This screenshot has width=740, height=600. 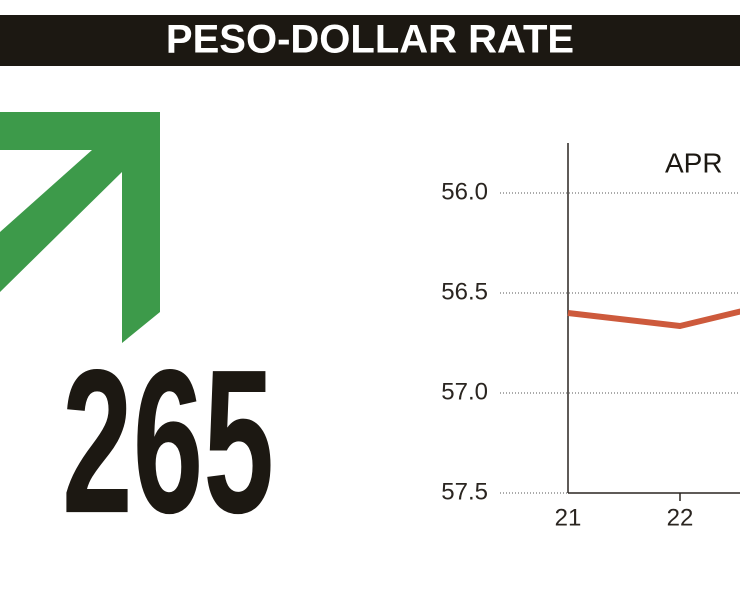 I want to click on x-tick-label: 22, so click(x=680, y=517).